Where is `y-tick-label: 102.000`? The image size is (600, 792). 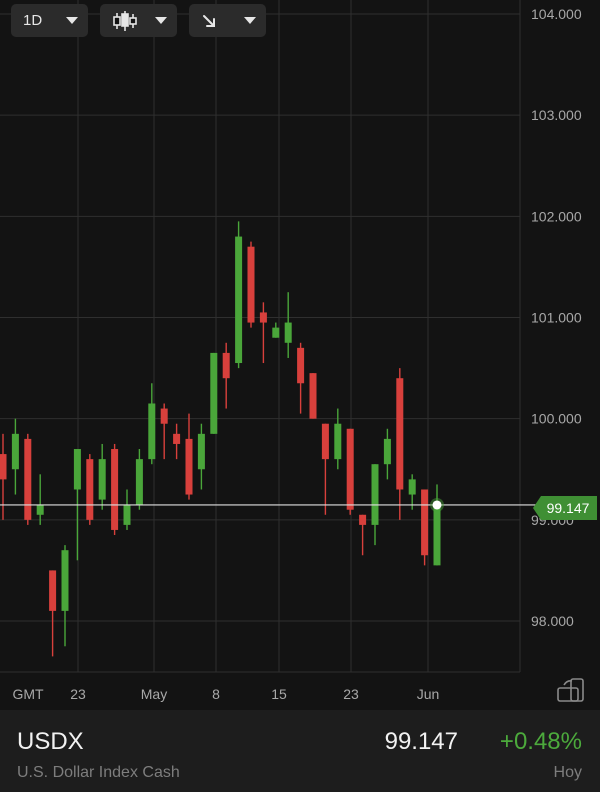 y-tick-label: 102.000 is located at coordinates (556, 216).